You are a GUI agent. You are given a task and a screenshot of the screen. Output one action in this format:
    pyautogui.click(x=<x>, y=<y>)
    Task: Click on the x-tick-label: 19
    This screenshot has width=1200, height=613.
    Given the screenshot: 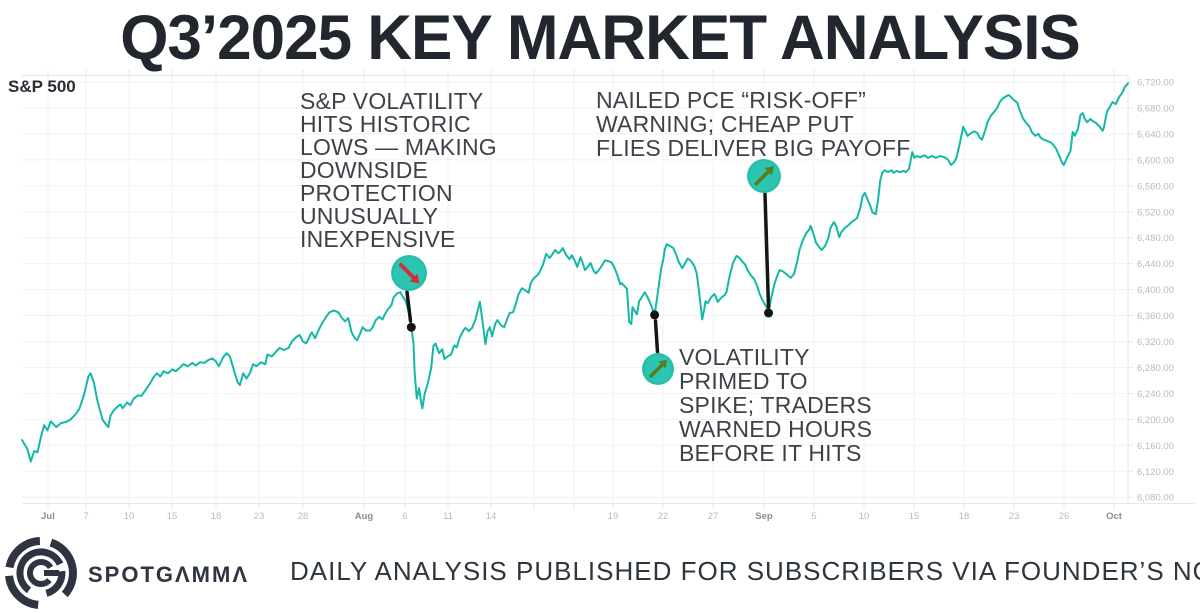 What is the action you would take?
    pyautogui.click(x=613, y=516)
    